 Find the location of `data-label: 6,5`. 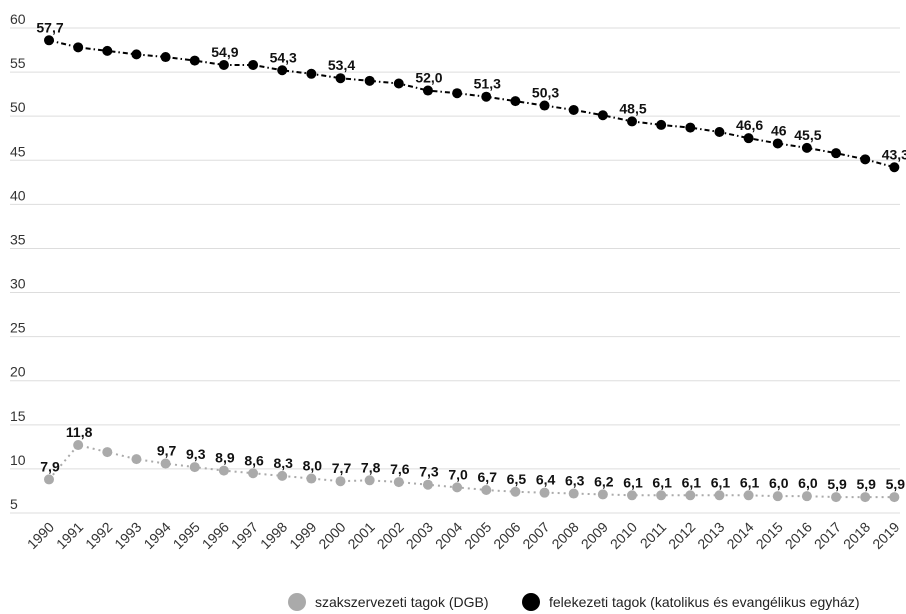

data-label: 6,5 is located at coordinates (517, 479).